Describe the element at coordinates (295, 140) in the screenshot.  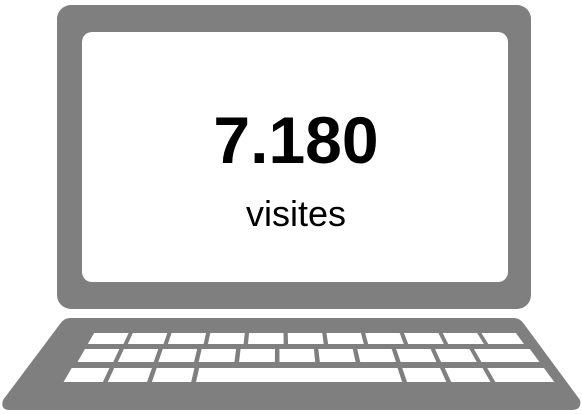
I see `visits-value: 7.180` at that location.